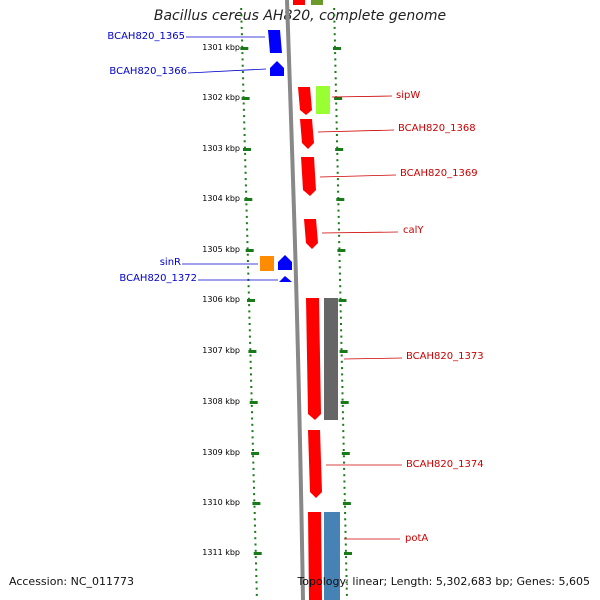  Describe the element at coordinates (158, 278) in the screenshot. I see `gene-label-bcah820-1372: BCAH820_1372` at that location.